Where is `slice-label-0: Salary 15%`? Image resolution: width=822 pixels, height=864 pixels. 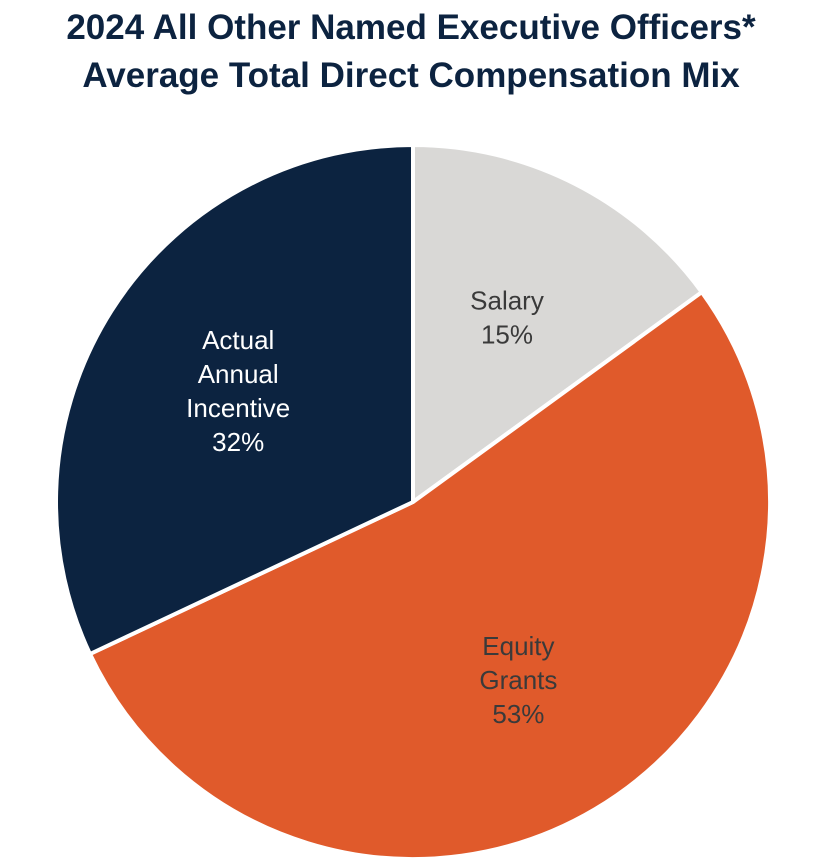
slice-label-0: Salary 15% is located at coordinates (507, 318).